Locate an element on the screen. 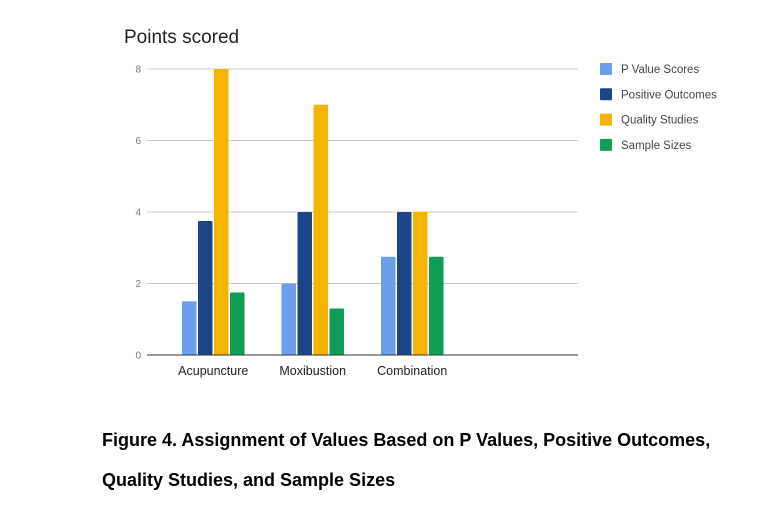 The image size is (777, 525). bar-acupuncture-p-value-scores is located at coordinates (189, 328).